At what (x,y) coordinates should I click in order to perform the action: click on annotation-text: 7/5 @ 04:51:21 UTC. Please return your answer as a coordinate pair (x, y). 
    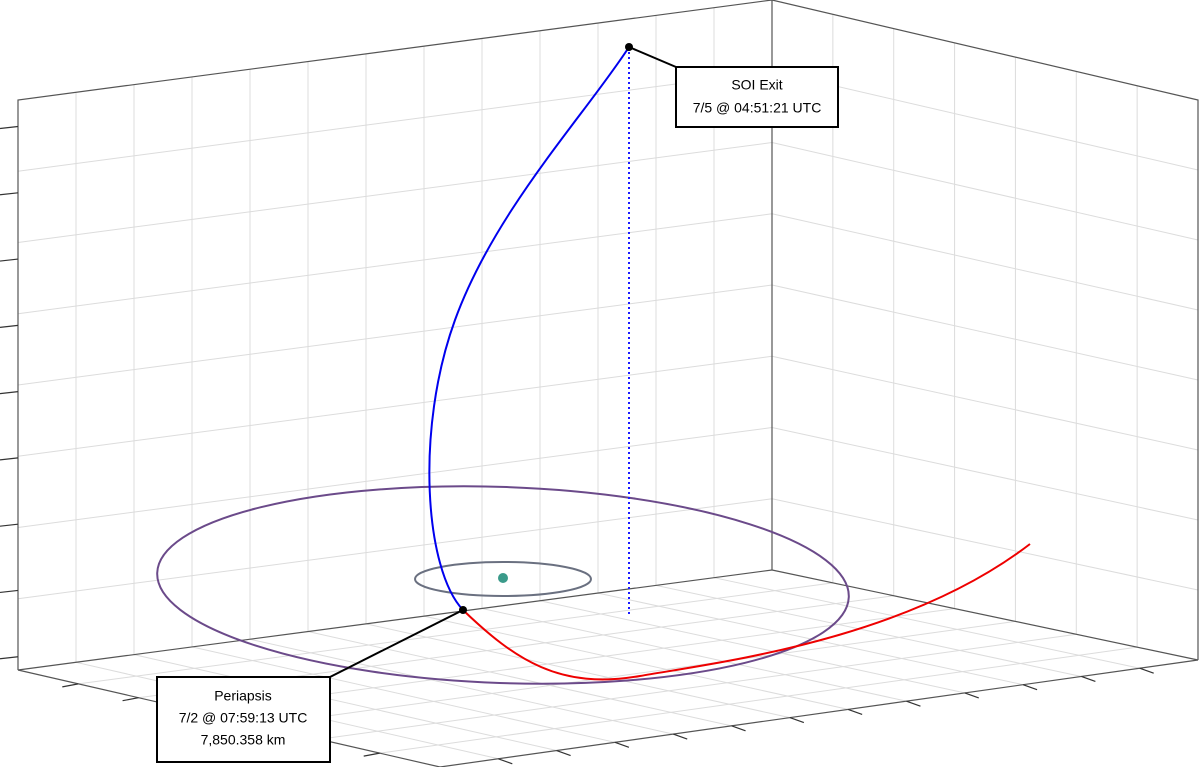
    Looking at the image, I should click on (757, 108).